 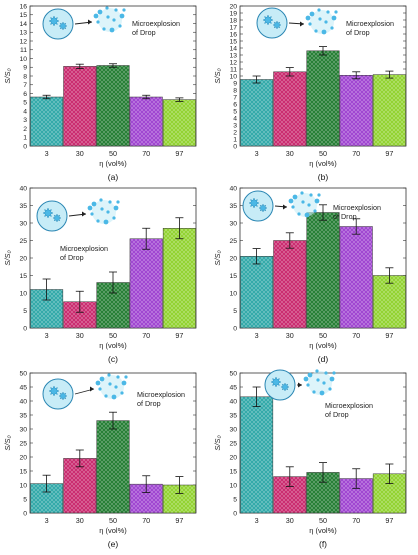 What do you see at coordinates (23, 6) in the screenshot?
I see `y-tick-label: 16` at bounding box center [23, 6].